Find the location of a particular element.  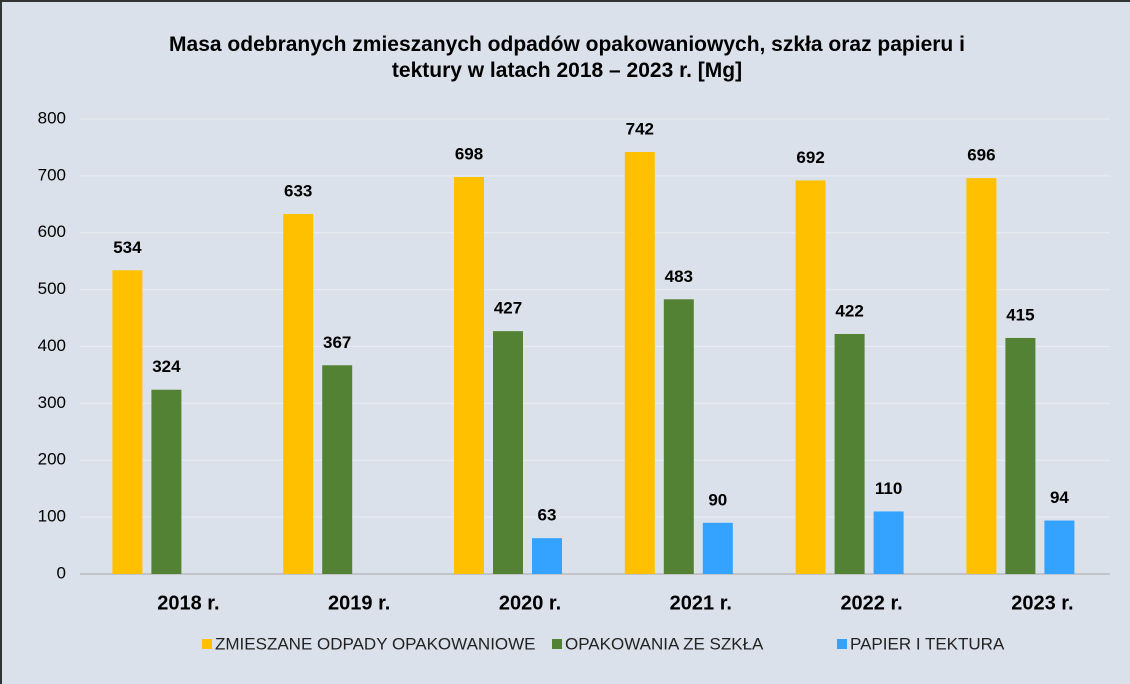

value-label: 696 is located at coordinates (981, 155).